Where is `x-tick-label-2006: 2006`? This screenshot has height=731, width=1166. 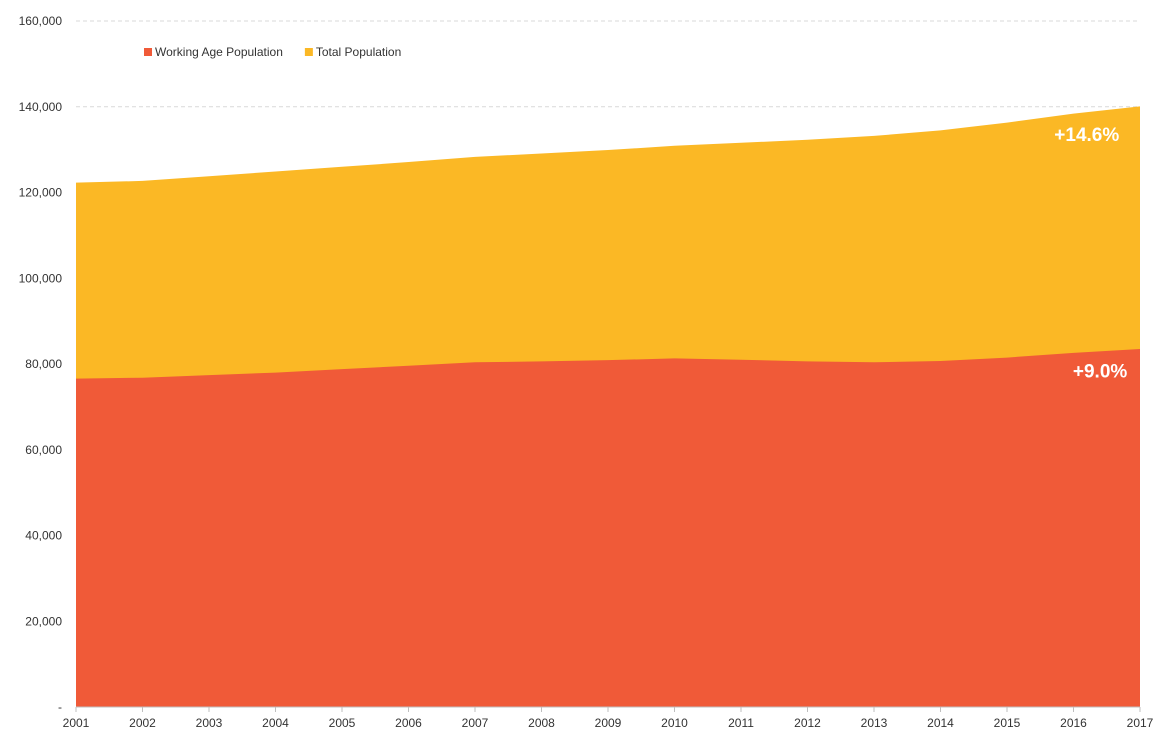 x-tick-label-2006: 2006 is located at coordinates (408, 723).